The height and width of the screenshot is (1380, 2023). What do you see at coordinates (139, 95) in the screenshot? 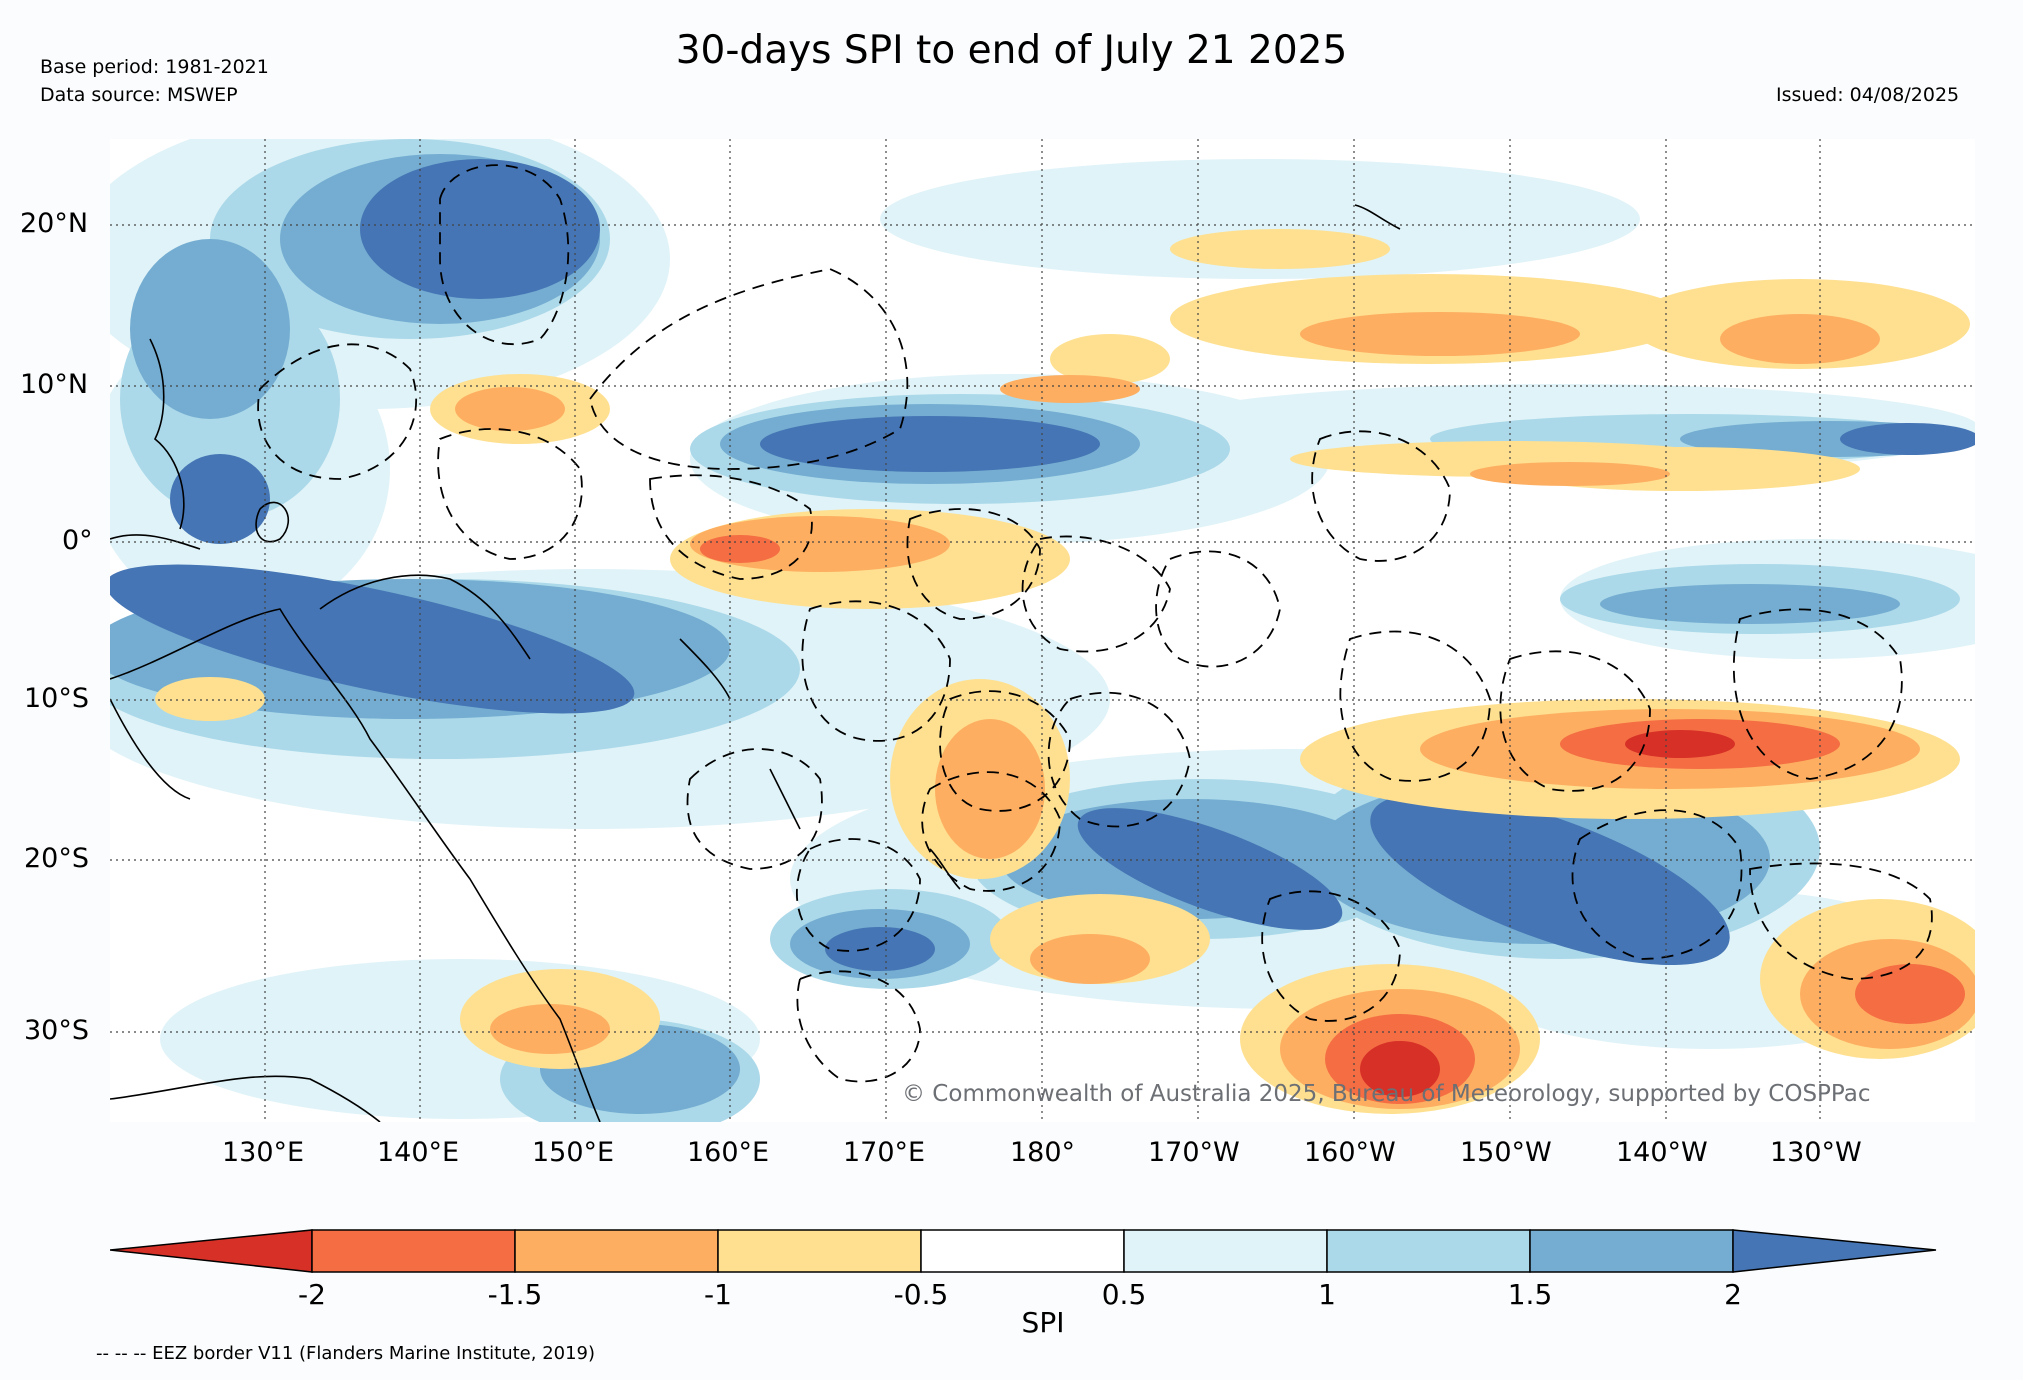
I see `data-source-text: Data source: MSWEP` at bounding box center [139, 95].